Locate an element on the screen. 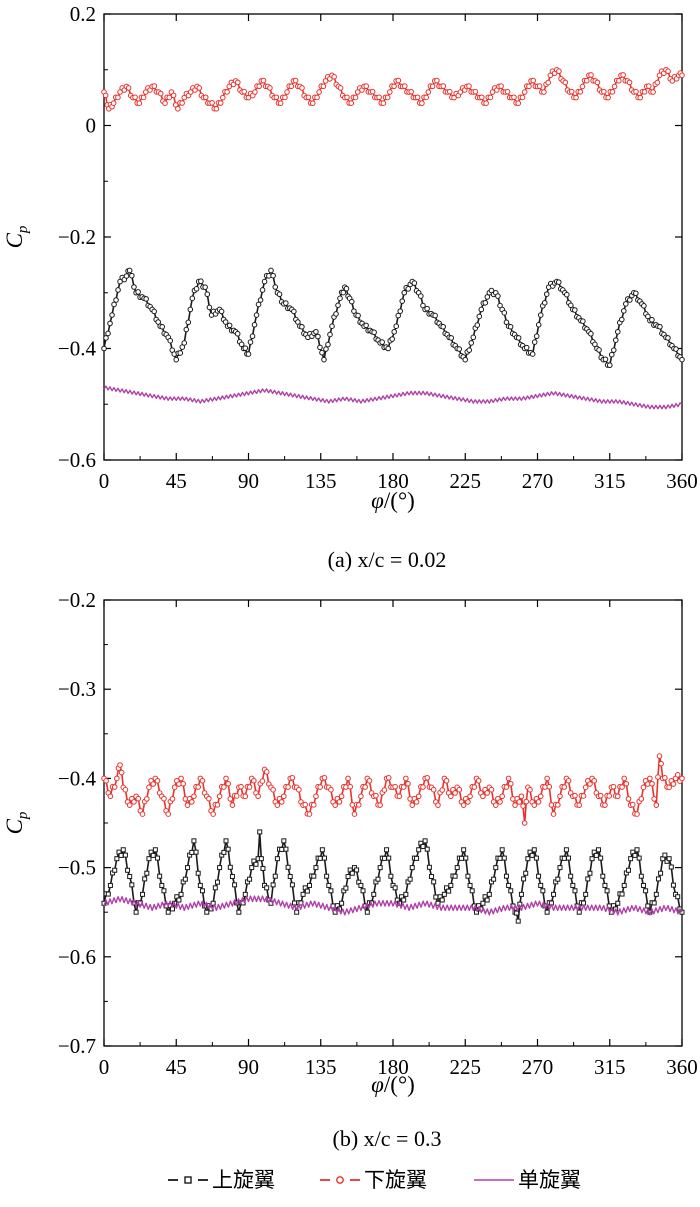  y-tick-label: −0.6 is located at coordinates (77, 957).